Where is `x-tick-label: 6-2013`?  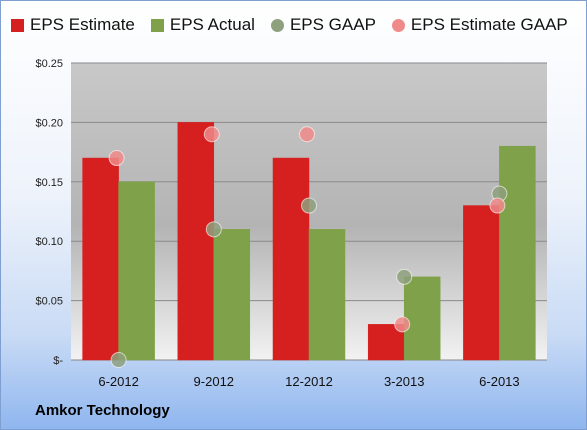 x-tick-label: 6-2013 is located at coordinates (499, 381).